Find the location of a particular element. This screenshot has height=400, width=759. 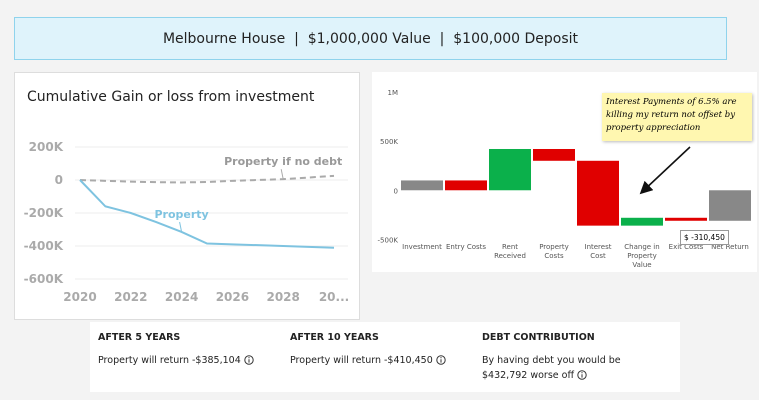

card-body: Property will return -$410,450 is located at coordinates (382, 360).